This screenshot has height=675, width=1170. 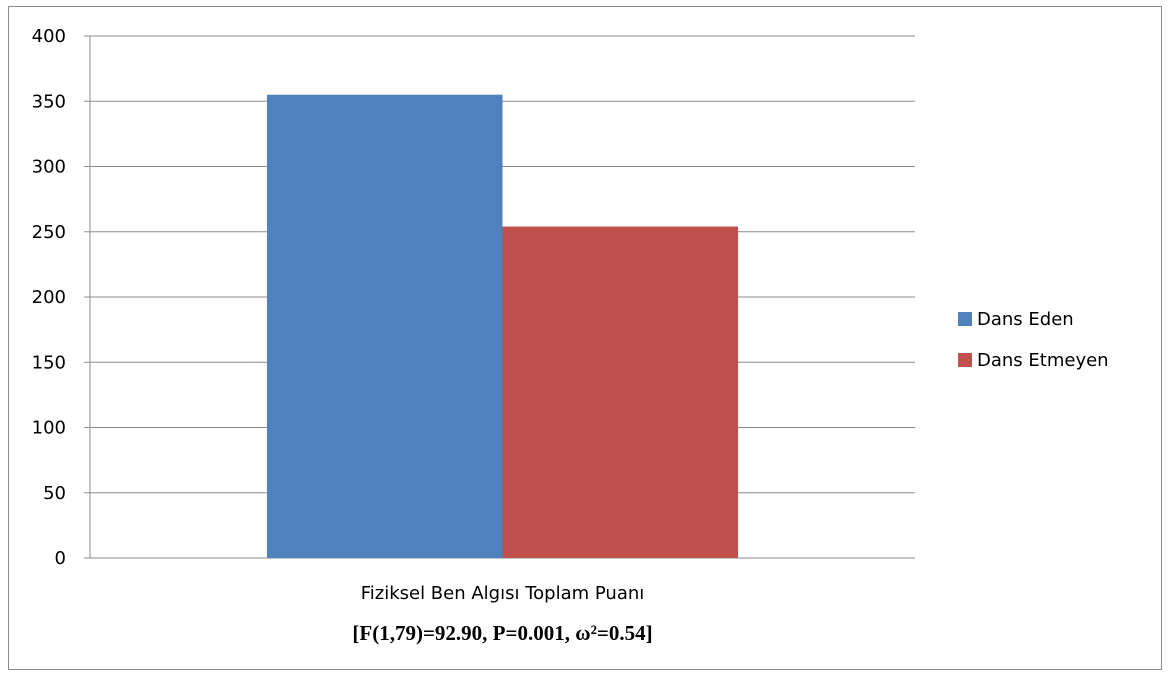 I want to click on y-tick-label: 0, so click(x=60, y=558).